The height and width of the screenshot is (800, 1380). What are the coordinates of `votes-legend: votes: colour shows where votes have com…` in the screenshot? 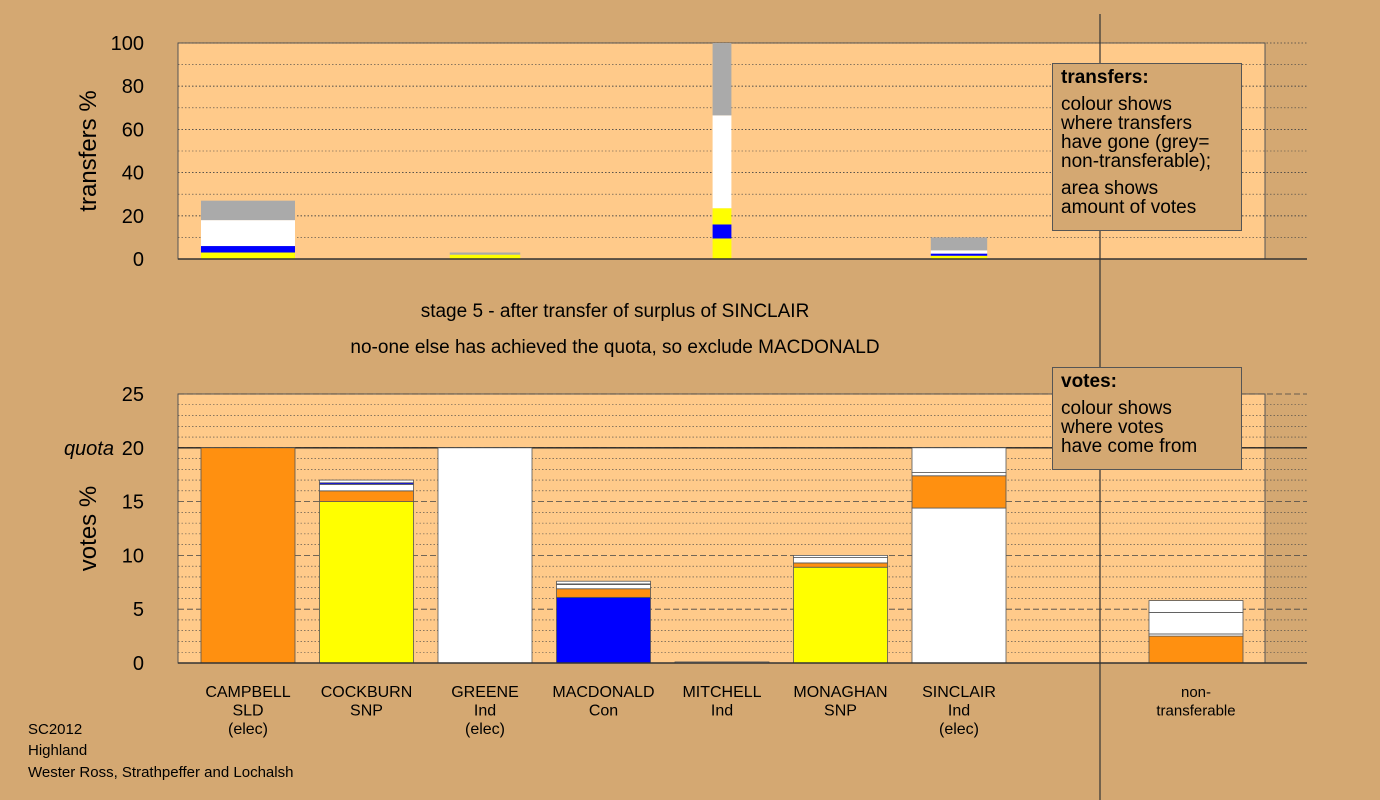 It's located at (1147, 418).